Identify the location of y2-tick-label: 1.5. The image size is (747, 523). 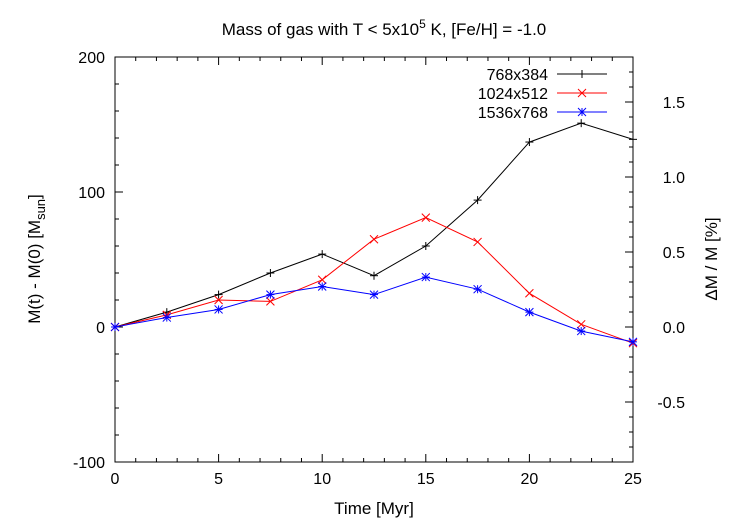
(674, 103).